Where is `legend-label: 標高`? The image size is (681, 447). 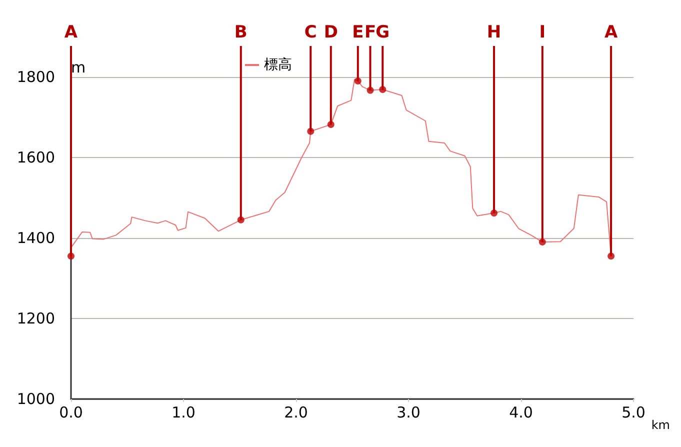 legend-label: 標高 is located at coordinates (278, 65).